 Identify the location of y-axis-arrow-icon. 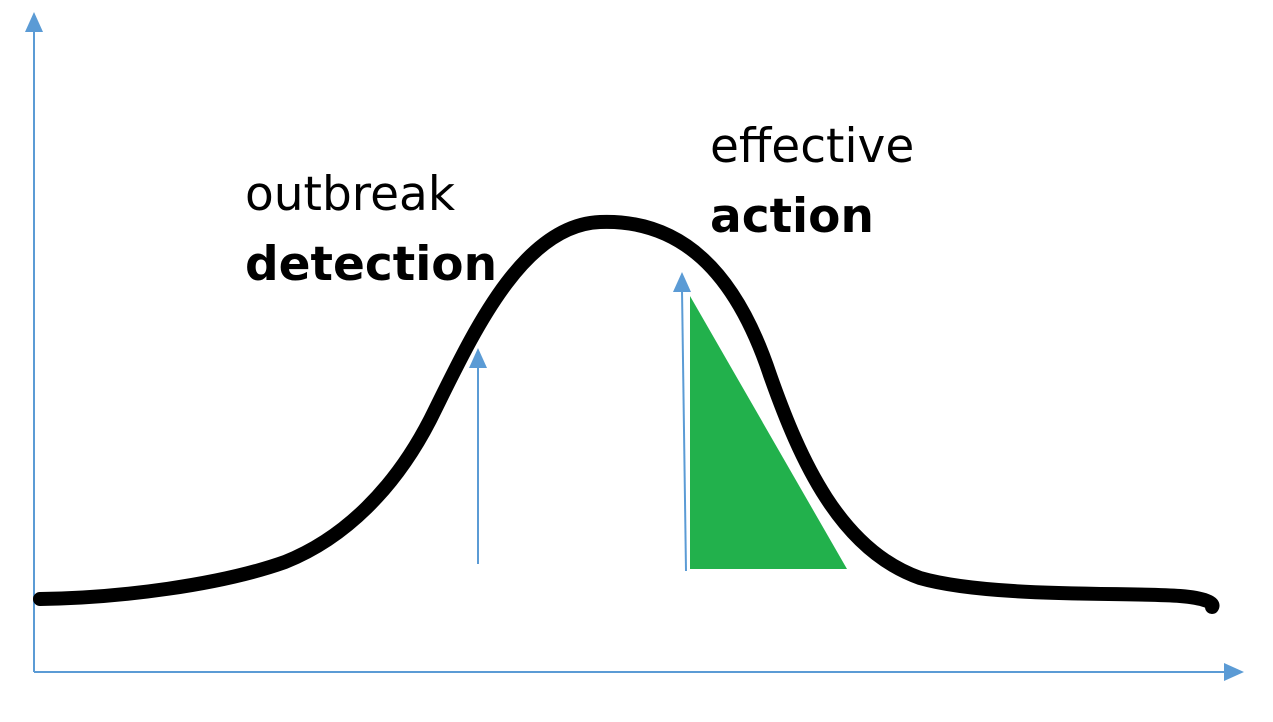
(34, 22).